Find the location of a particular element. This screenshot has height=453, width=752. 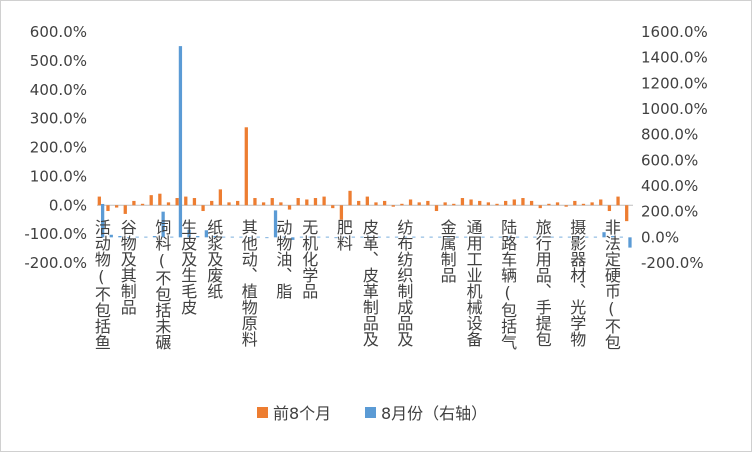

category-label: 活动物(不包括鱼 is located at coordinates (101, 284).